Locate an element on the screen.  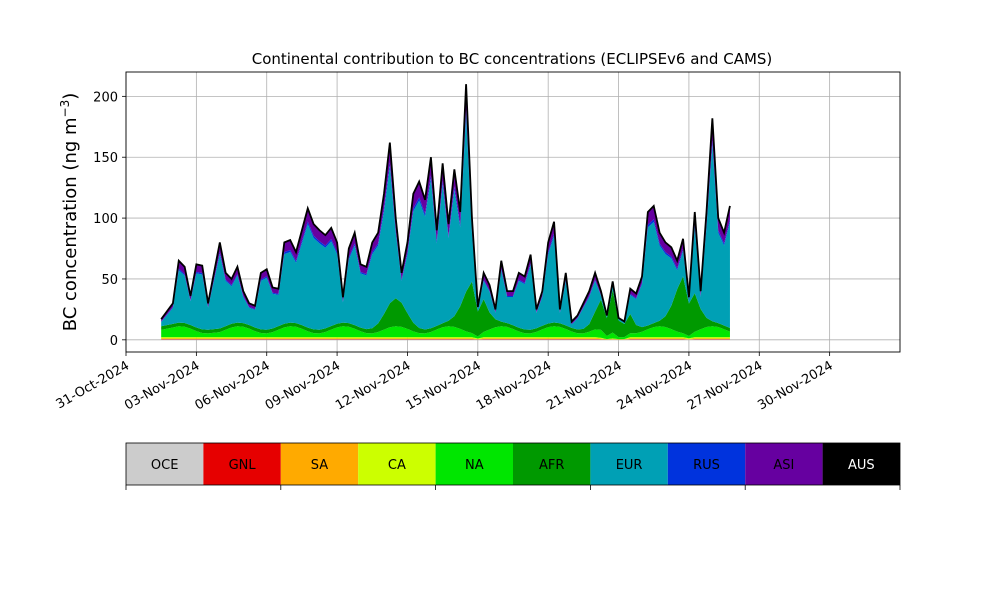
legend-label-ca: CA is located at coordinates (397, 465).